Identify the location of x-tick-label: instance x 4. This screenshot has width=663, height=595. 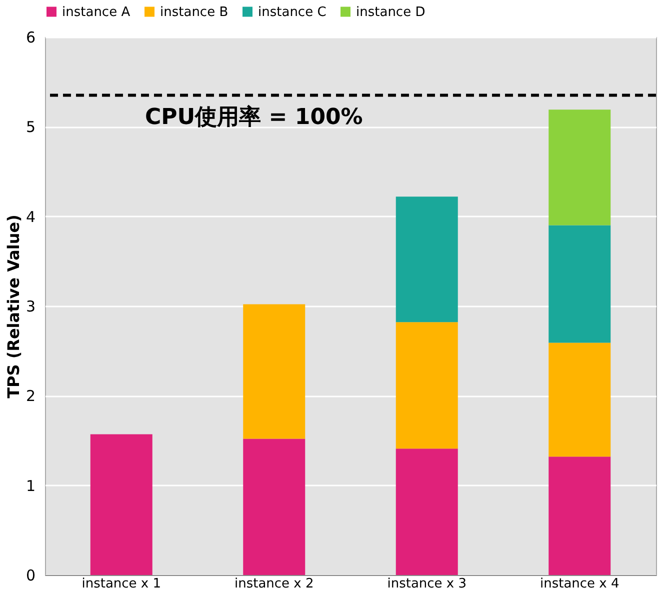
(580, 584).